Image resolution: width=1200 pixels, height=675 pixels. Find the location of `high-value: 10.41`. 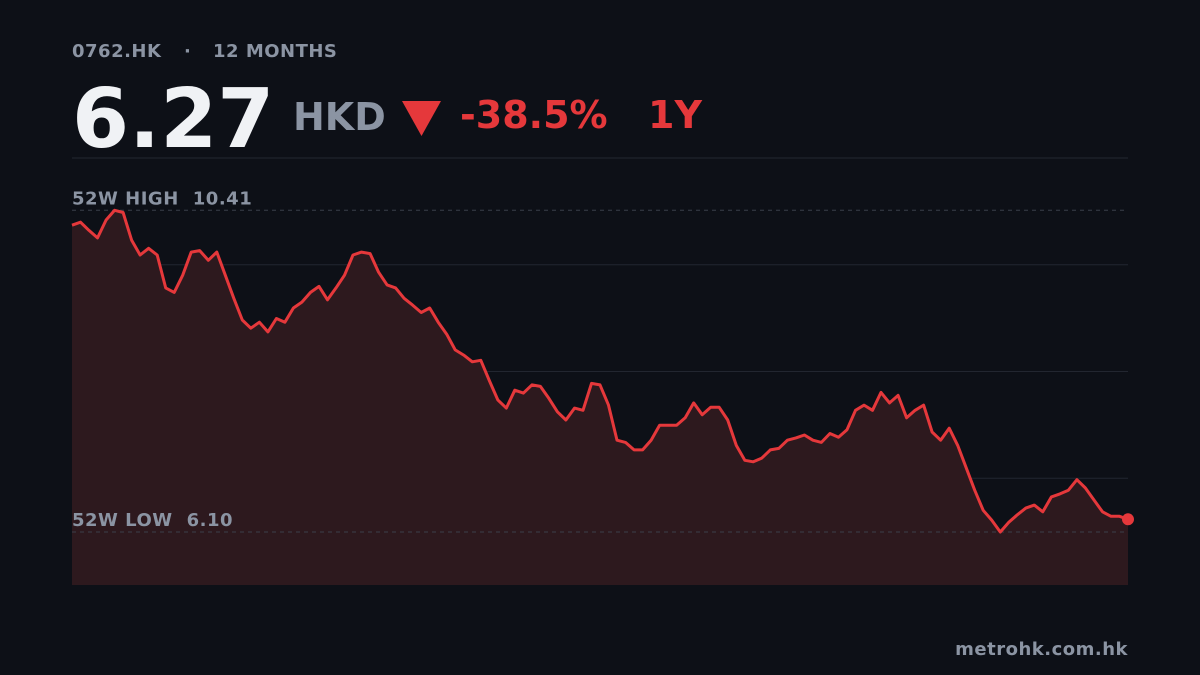

high-value: 10.41 is located at coordinates (222, 198).